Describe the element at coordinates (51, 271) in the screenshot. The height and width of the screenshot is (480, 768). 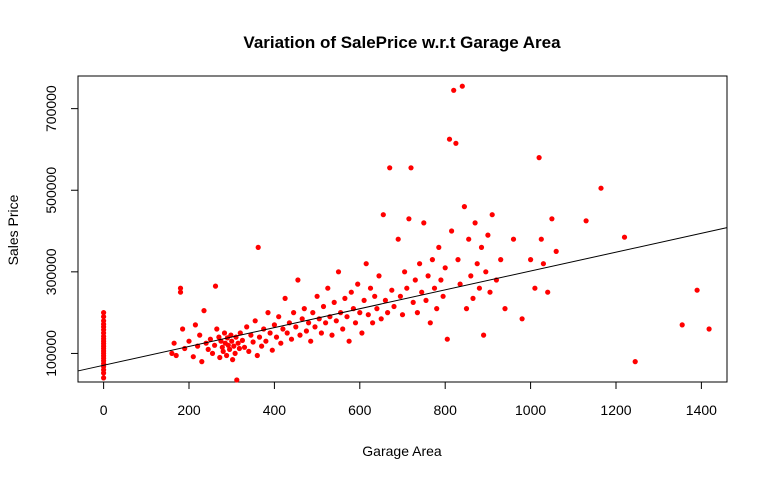
I see `y-tick-label: 300000` at that location.